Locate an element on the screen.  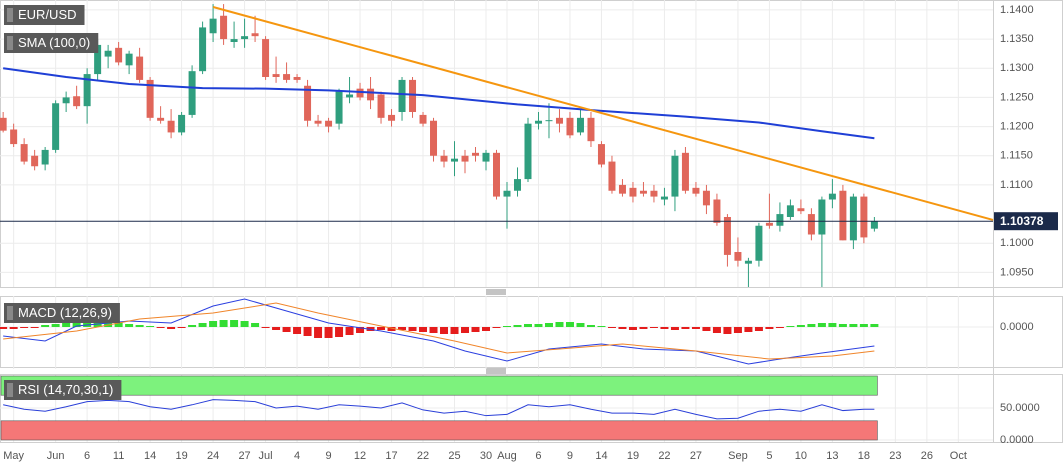
x-tick-label: 23 is located at coordinates (895, 456).